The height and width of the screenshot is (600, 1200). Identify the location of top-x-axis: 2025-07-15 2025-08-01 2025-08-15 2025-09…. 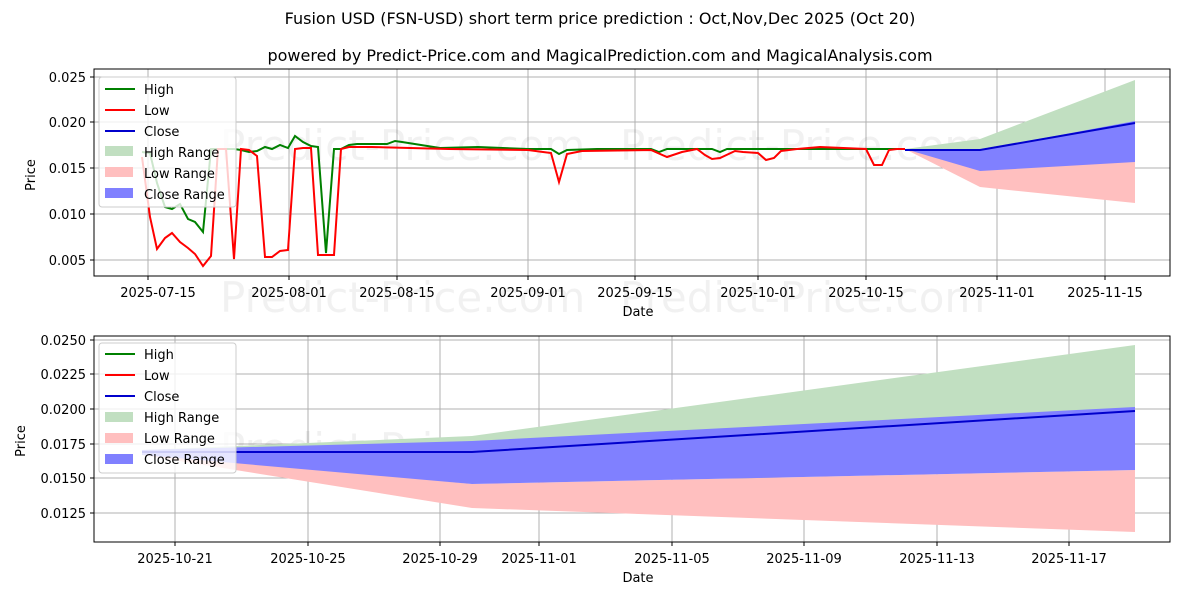
(631, 298).